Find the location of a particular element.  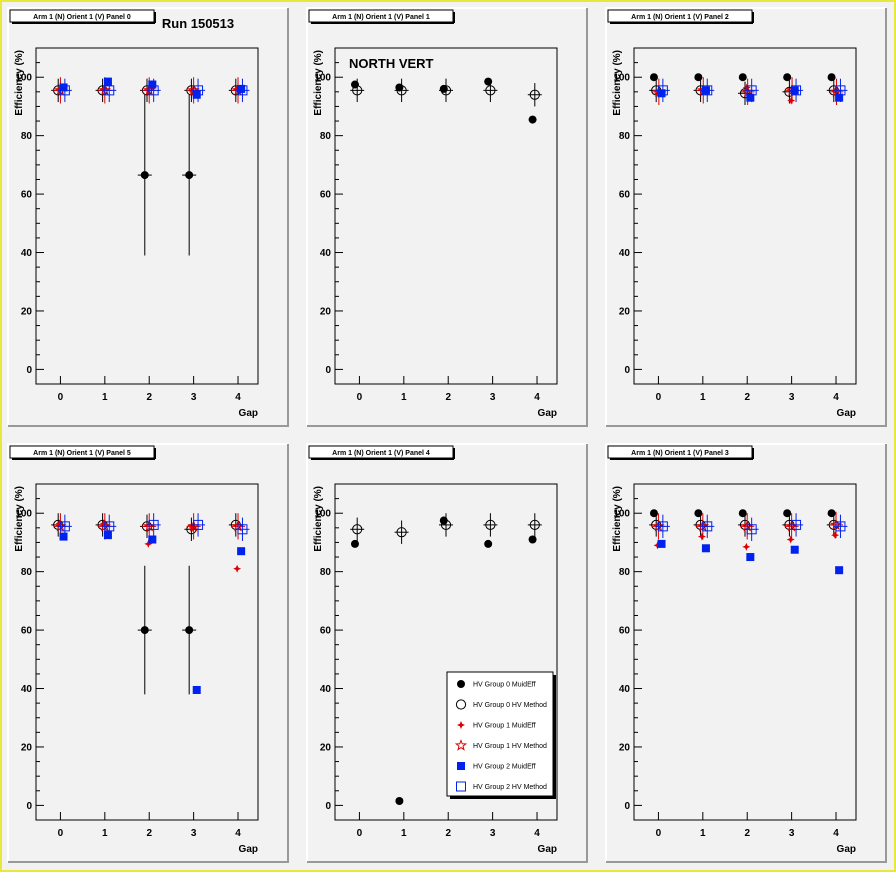

panel-title: Arm 1 (N) Orient 1 (V) Panel 4 is located at coordinates (381, 453).